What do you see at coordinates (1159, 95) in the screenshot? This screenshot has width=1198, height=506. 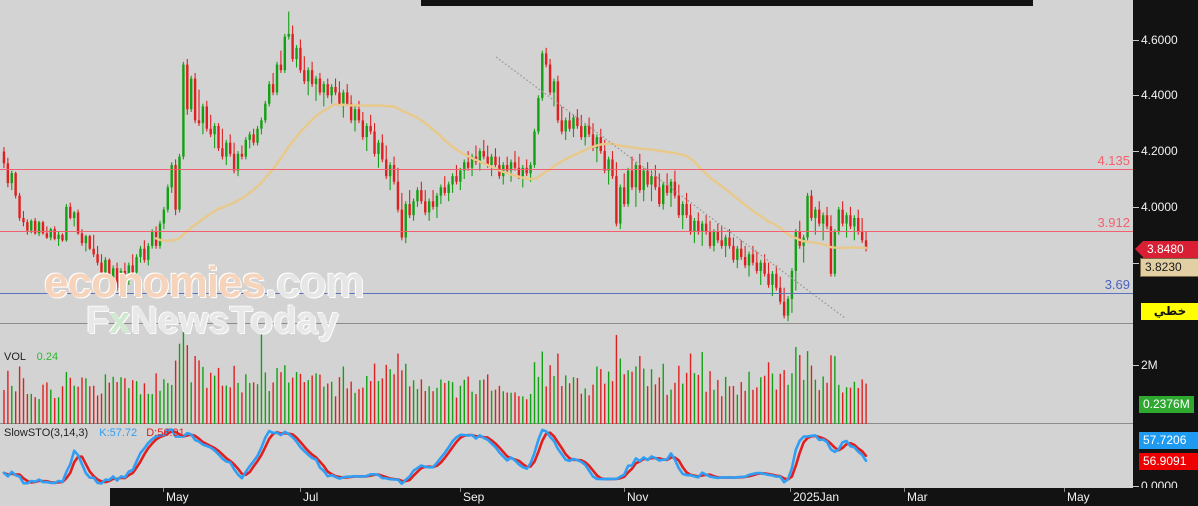 I see `price-axis-tick-label: 4.4000` at bounding box center [1159, 95].